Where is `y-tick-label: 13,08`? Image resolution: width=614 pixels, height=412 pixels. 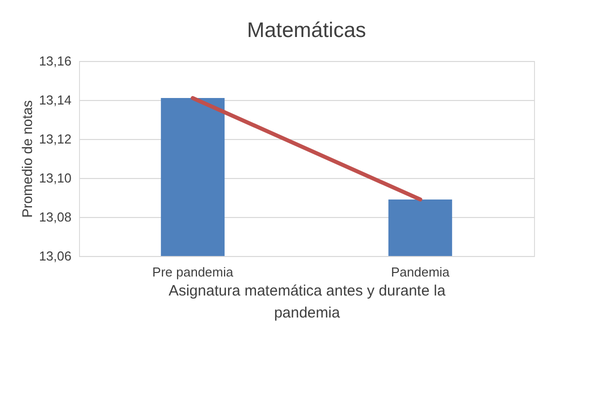
y-tick-label: 13,08 is located at coordinates (55, 217).